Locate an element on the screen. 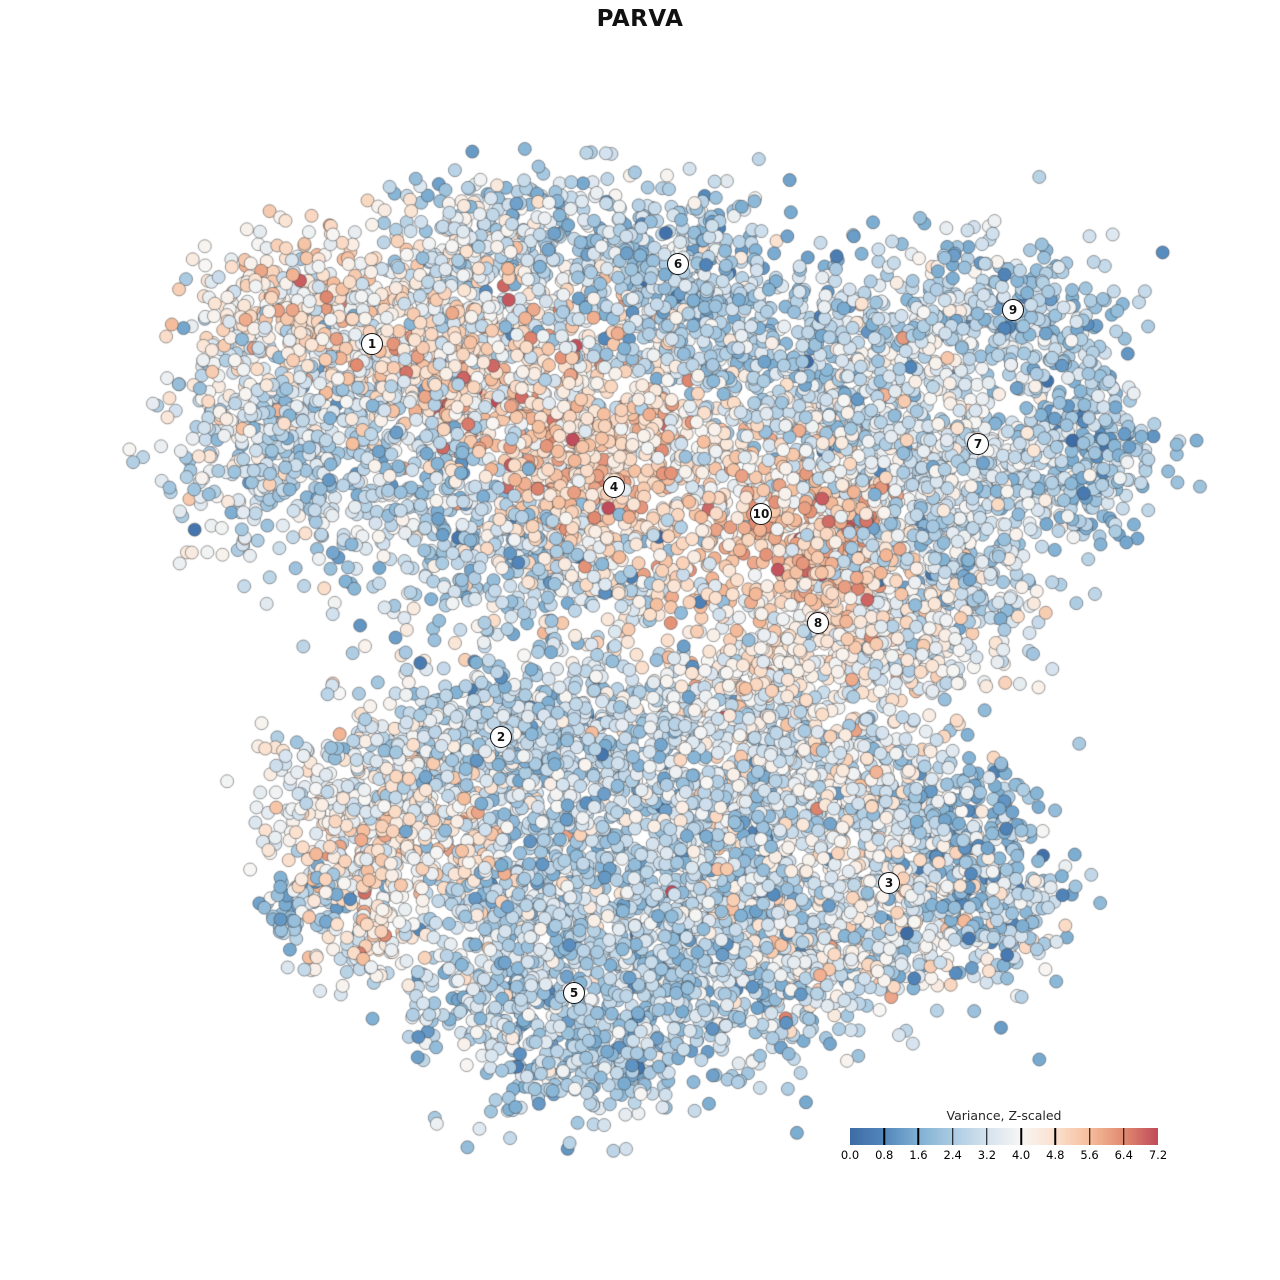 Image resolution: width=1280 pixels, height=1280 pixels. cluster-label-2: 2 is located at coordinates (501, 737).